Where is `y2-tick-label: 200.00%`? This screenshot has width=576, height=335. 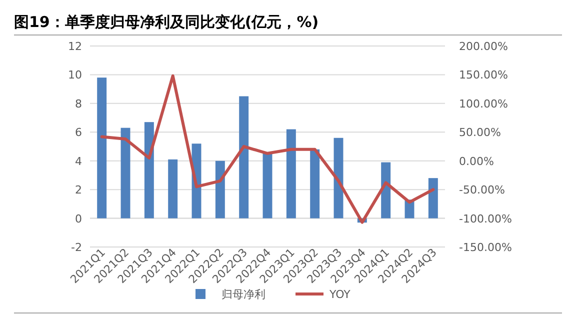
y2-tick-label: 200.00% is located at coordinates (483, 46).